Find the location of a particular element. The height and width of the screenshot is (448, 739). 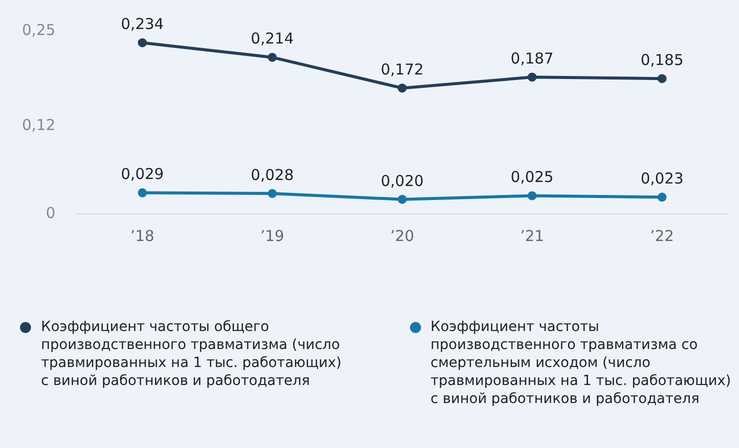

x-tick-label: ’20 is located at coordinates (402, 235).